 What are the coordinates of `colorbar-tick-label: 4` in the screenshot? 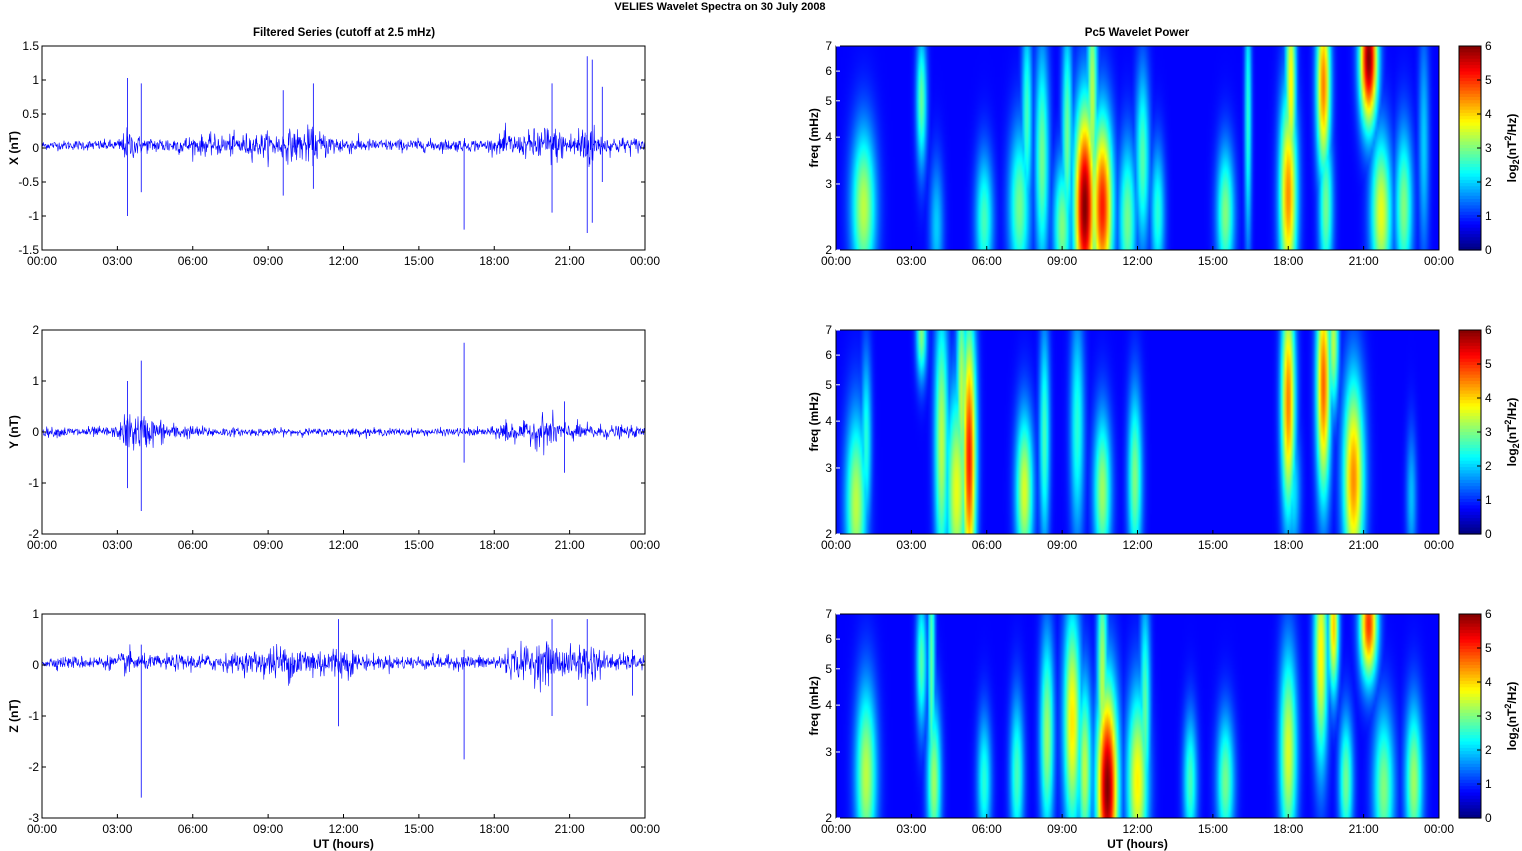 It's located at (1488, 682).